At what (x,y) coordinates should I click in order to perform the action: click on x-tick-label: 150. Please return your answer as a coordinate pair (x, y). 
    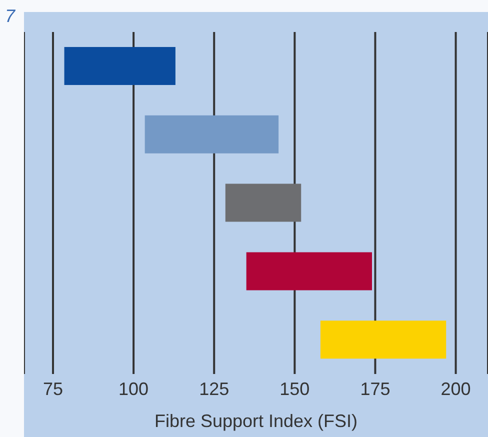
    Looking at the image, I should click on (295, 388).